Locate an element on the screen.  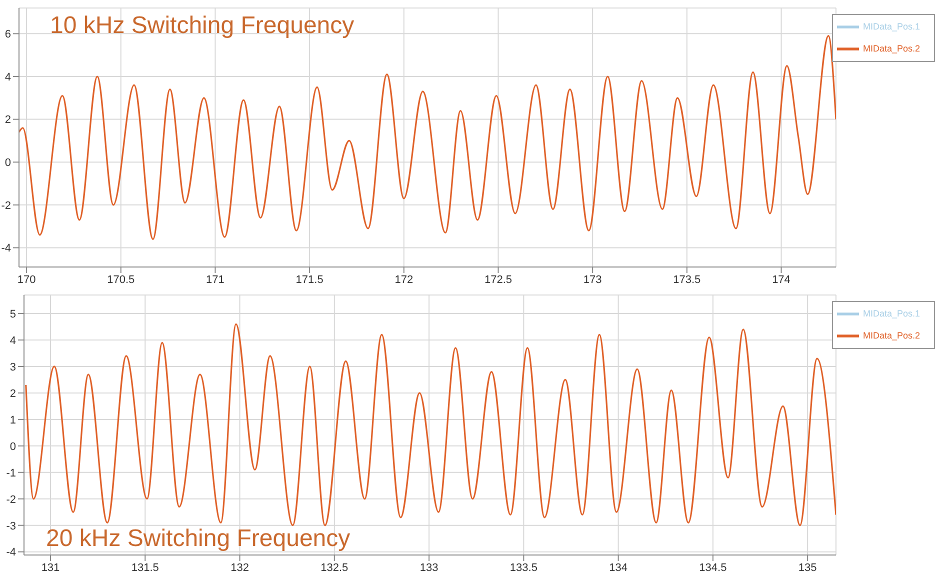
x-tick-label: 171.5 is located at coordinates (310, 280).